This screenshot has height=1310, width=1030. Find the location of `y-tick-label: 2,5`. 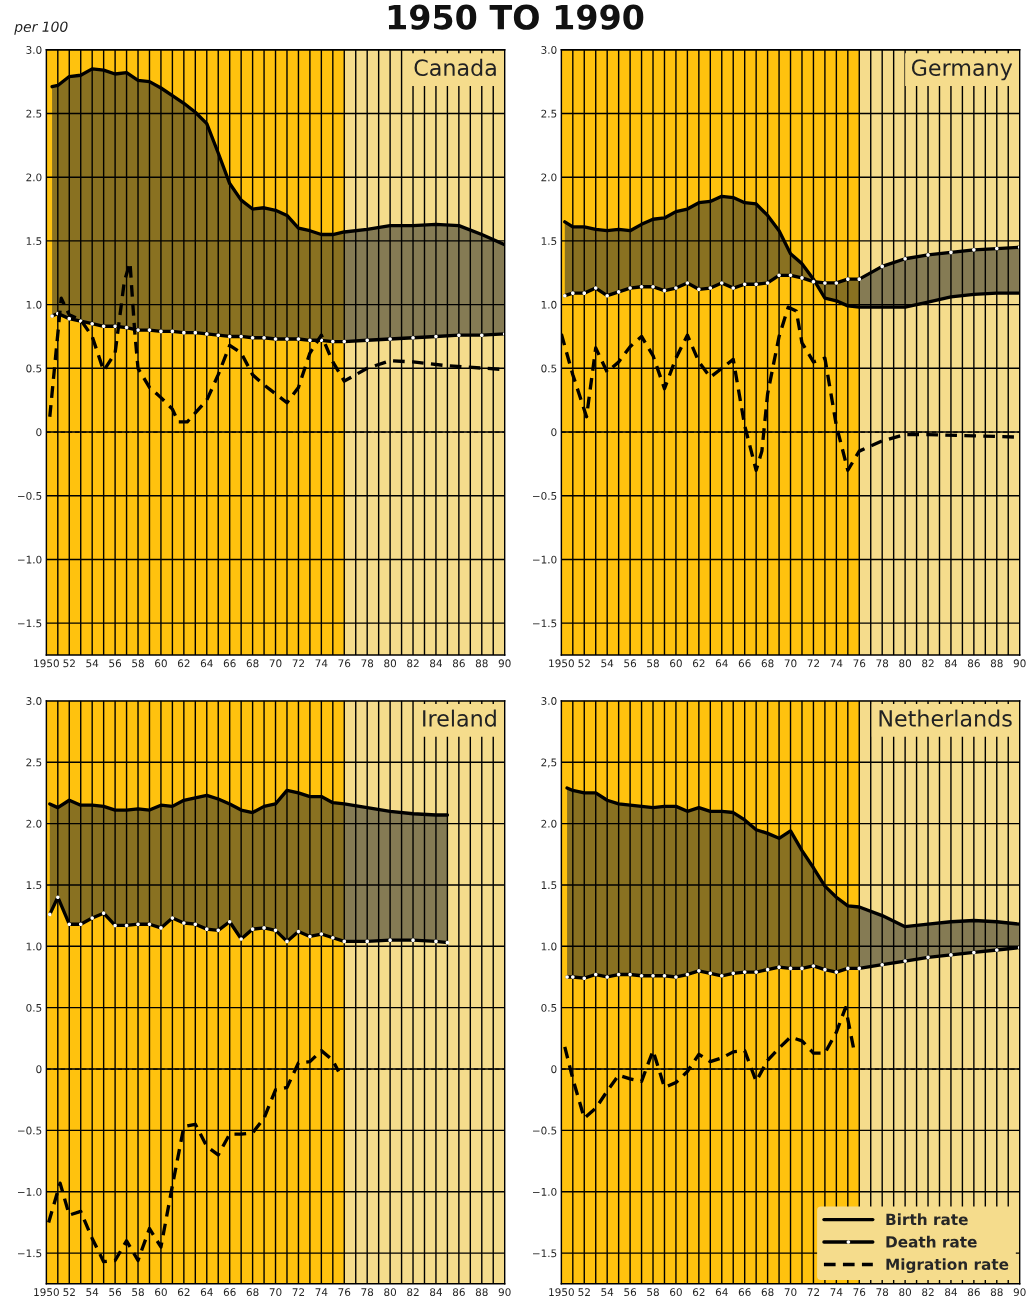

y-tick-label: 2,5 is located at coordinates (549, 763).